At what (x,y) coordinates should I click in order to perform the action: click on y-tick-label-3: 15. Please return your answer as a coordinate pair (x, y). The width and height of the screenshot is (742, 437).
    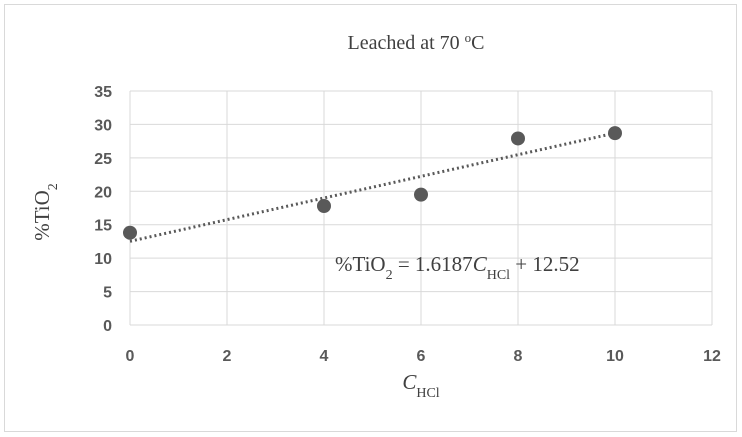
    Looking at the image, I should click on (103, 226).